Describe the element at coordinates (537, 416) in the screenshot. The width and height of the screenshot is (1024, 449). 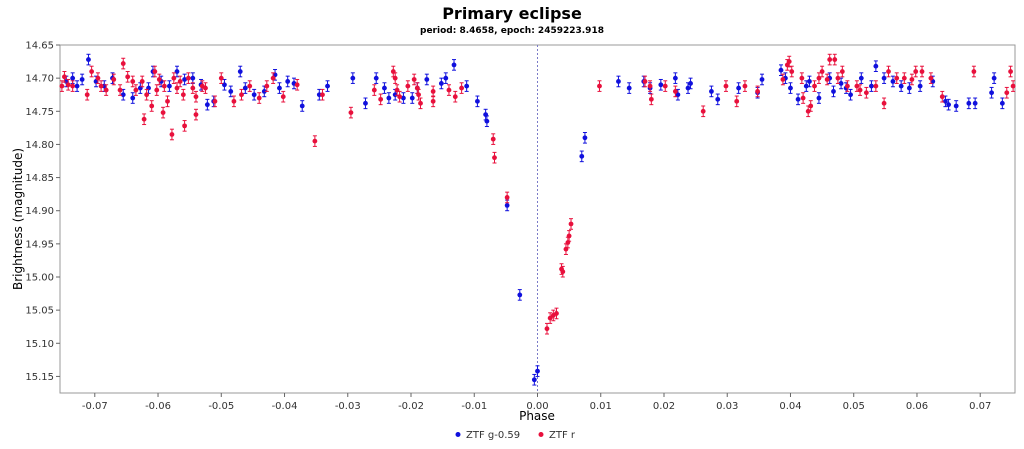
I see `x-axis-label: Phase` at that location.